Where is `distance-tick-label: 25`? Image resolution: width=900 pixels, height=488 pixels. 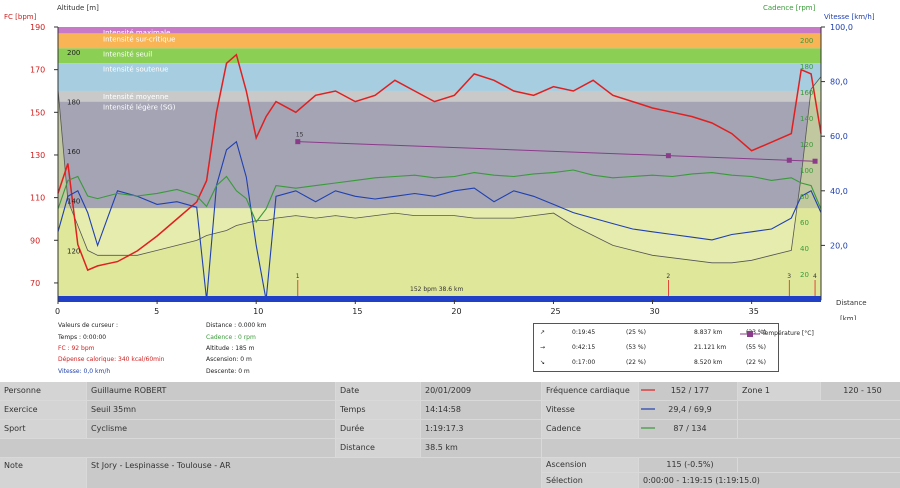 distance-tick-label: 25 is located at coordinates (555, 311).